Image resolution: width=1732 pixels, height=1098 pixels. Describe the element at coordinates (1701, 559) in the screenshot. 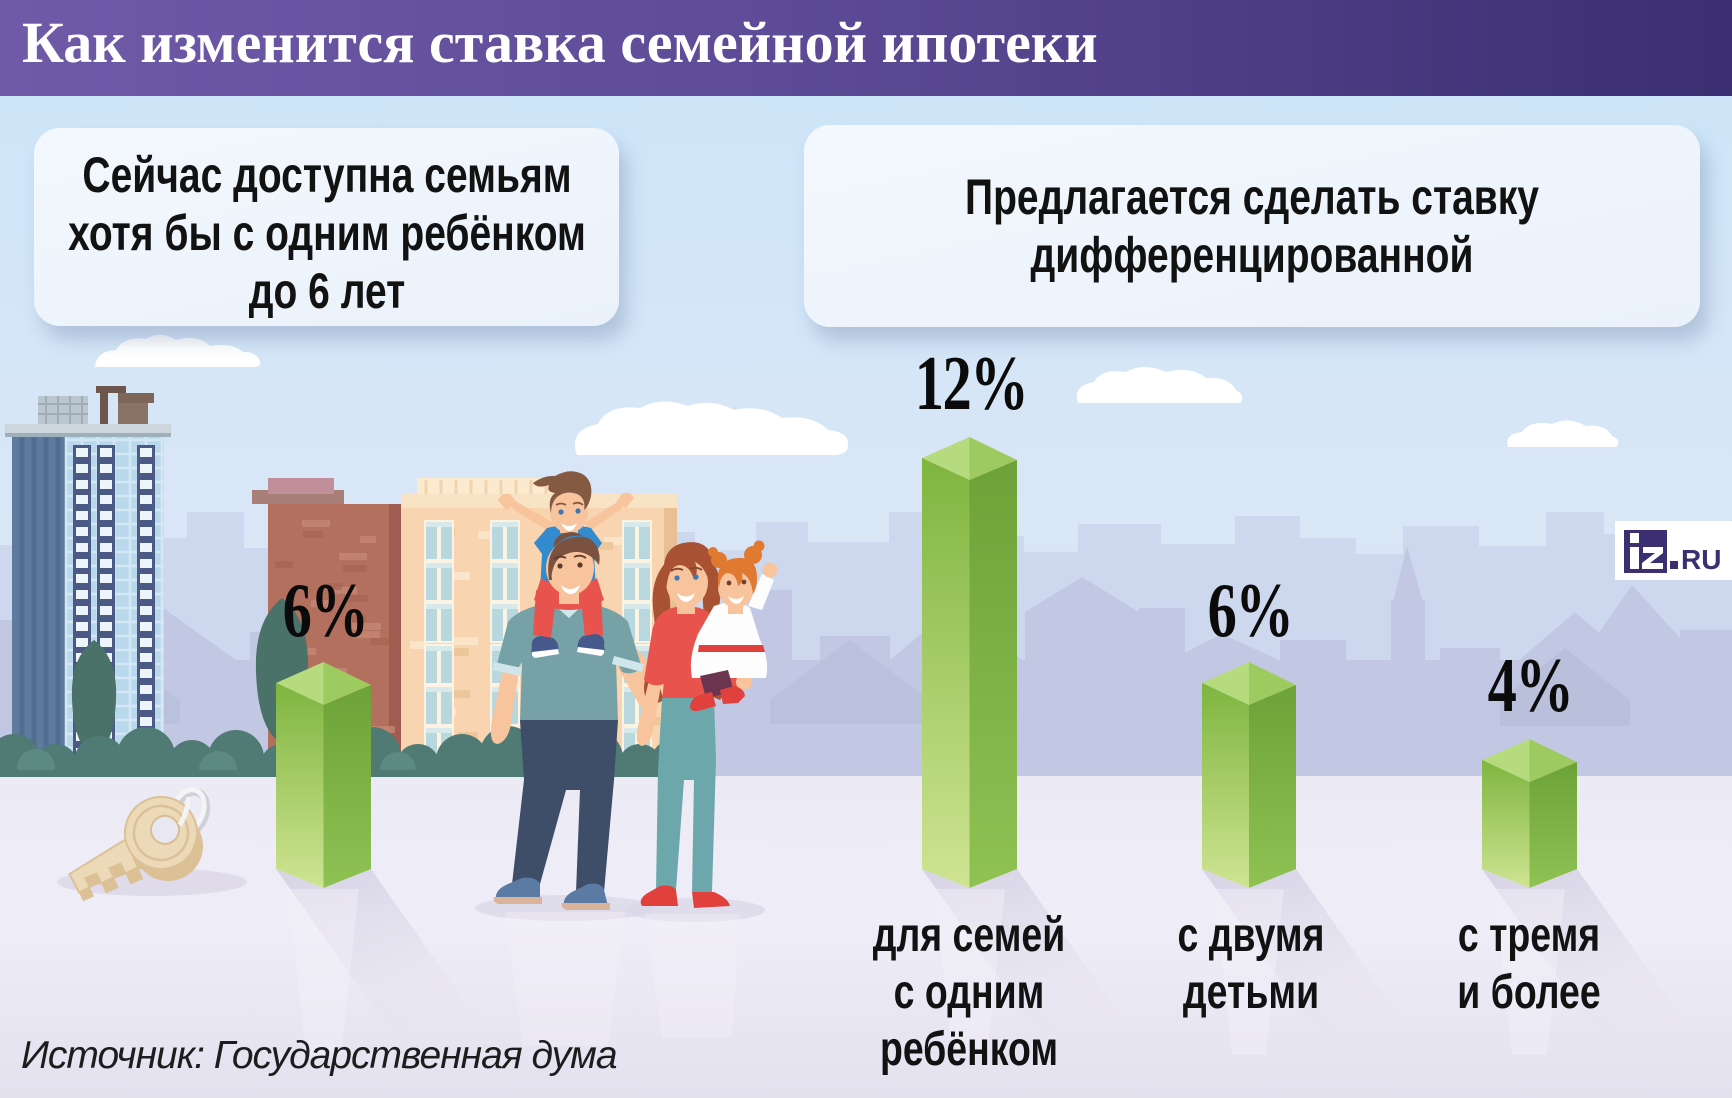

I see `svg-text: RU` at that location.